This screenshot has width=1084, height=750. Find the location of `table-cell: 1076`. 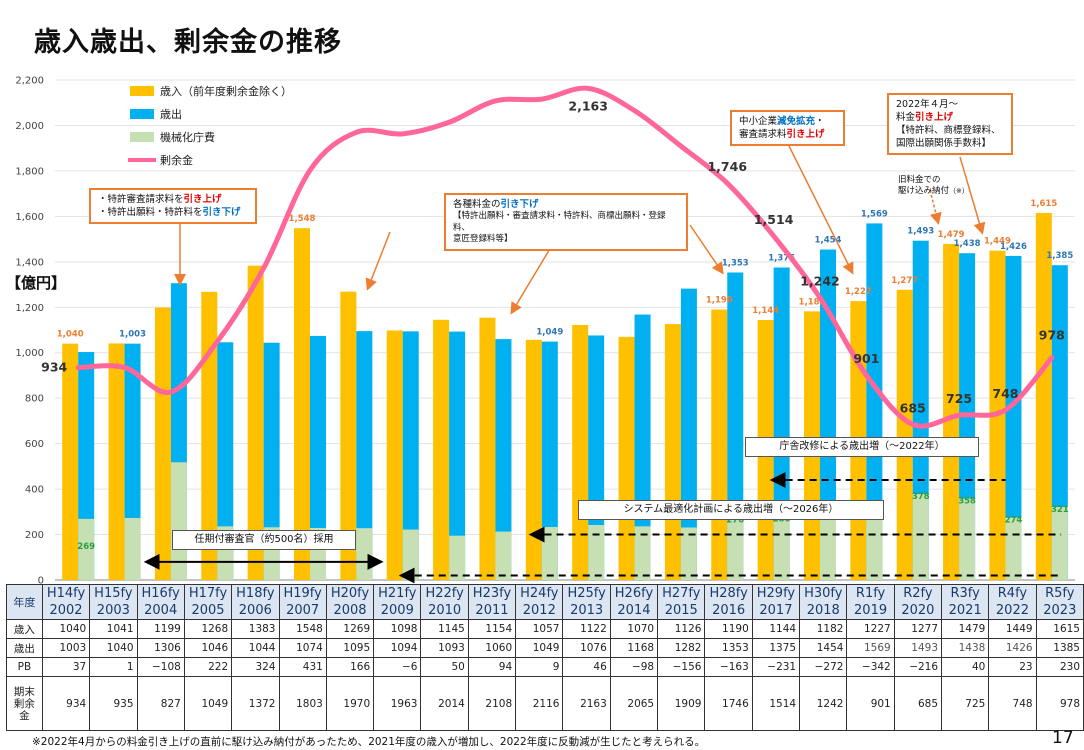

table-cell: 1076 is located at coordinates (586, 648).